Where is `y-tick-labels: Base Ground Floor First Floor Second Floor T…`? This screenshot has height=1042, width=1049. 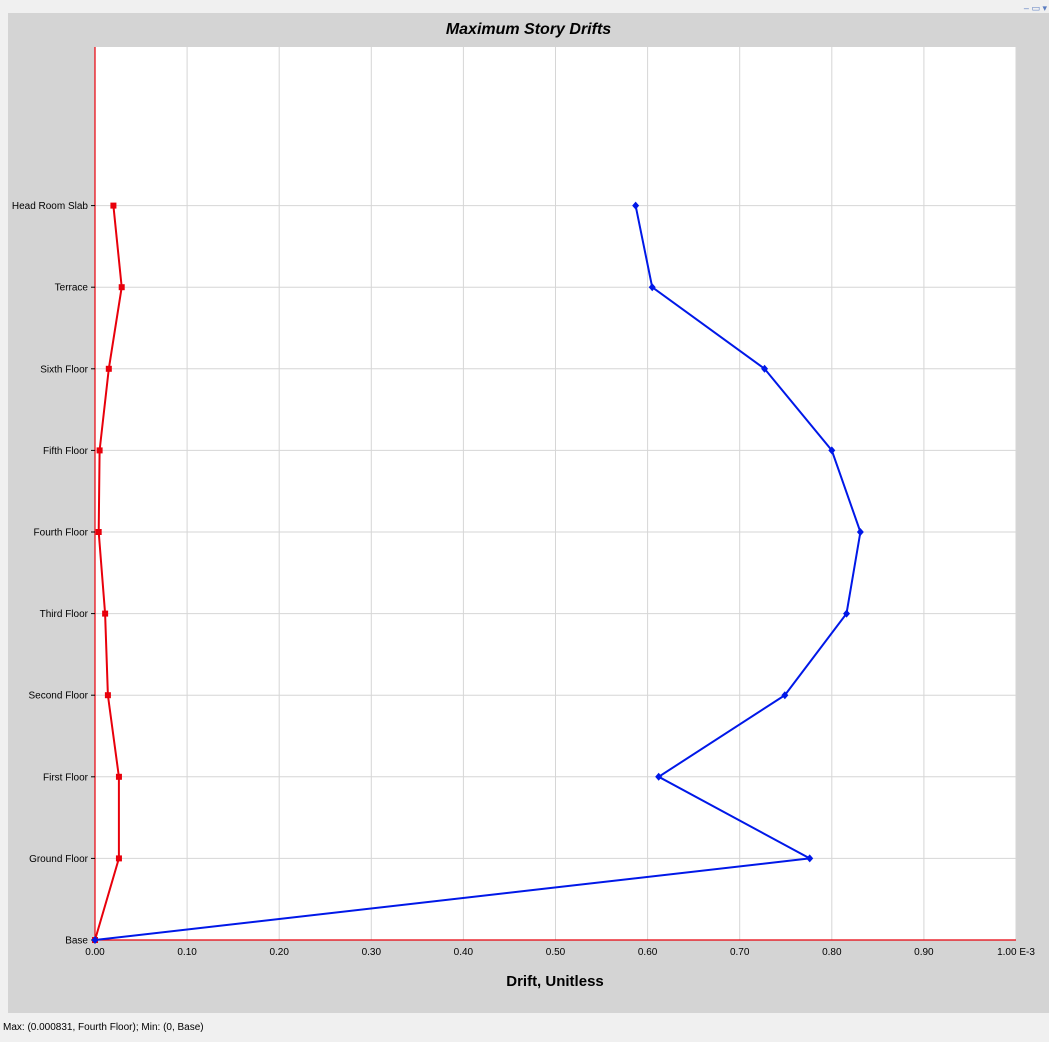
y-tick-labels: Base Ground Floor First Floor Second Floor T… is located at coordinates (53, 574).